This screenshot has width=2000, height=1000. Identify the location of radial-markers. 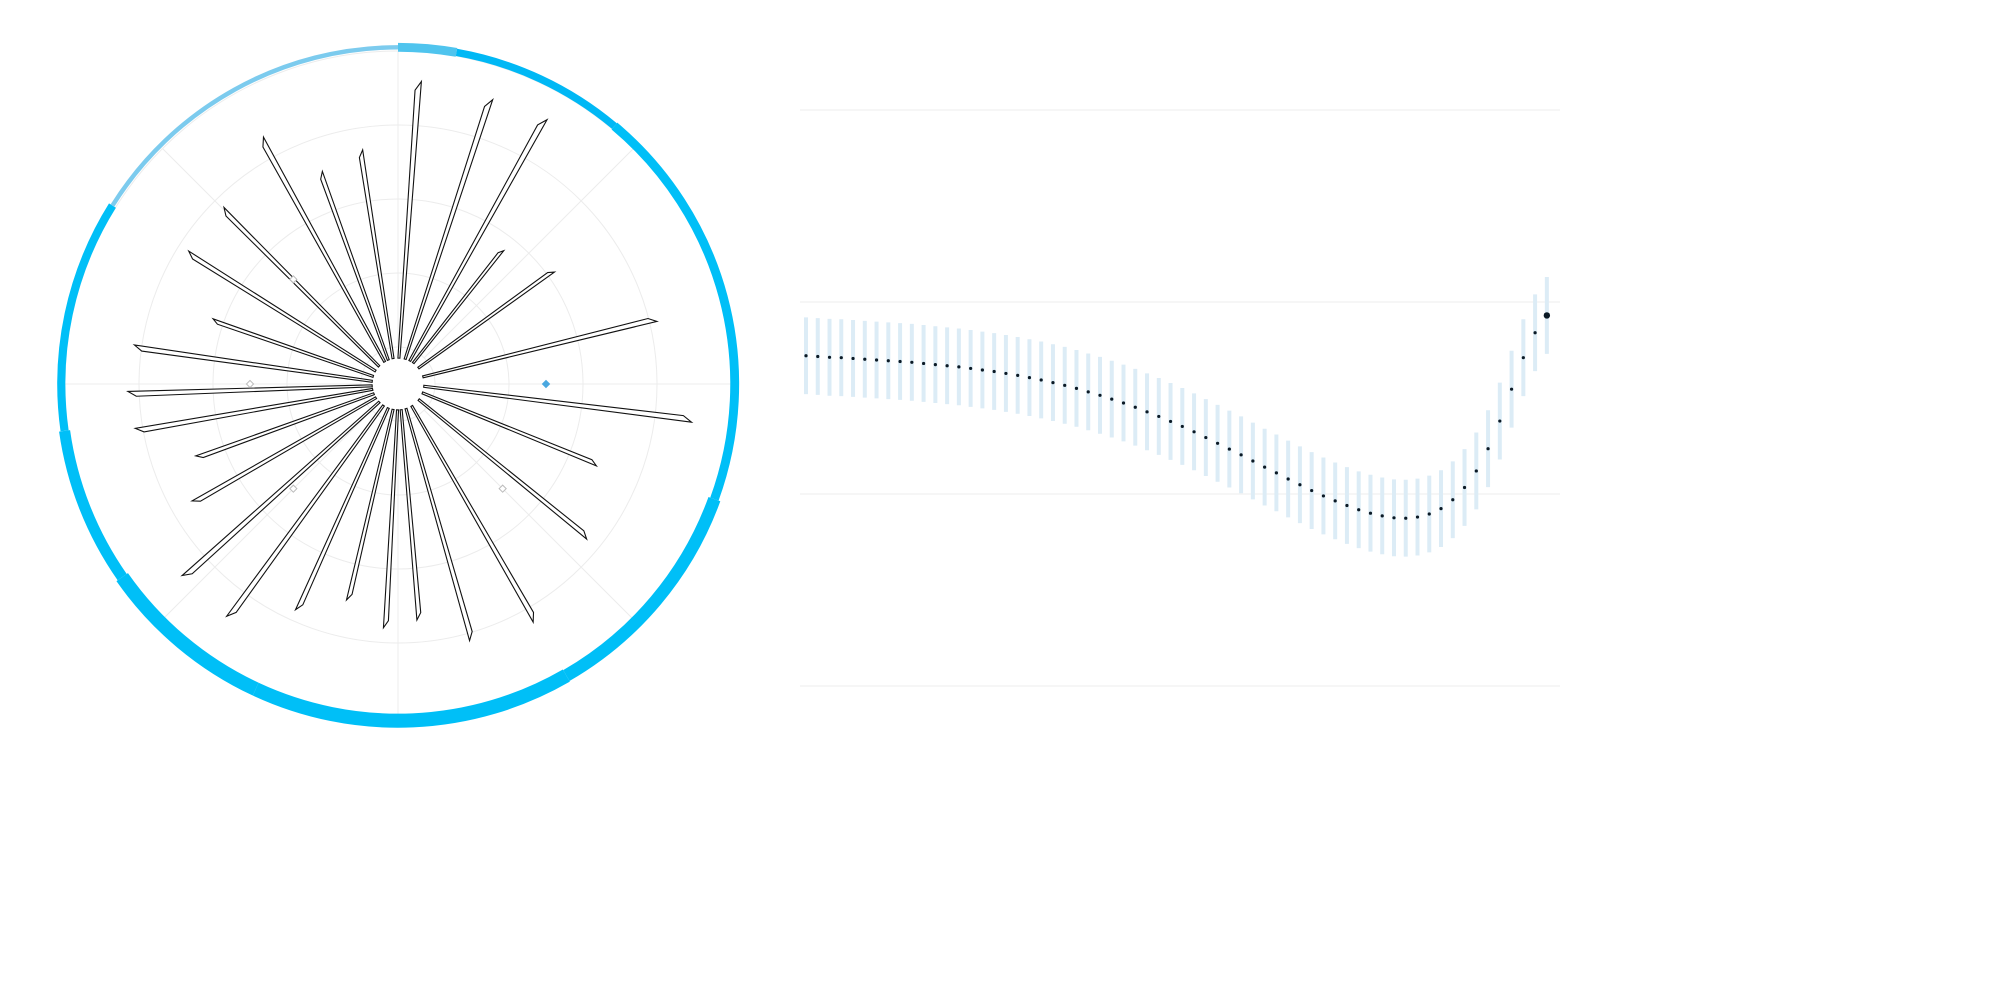
(398, 384).